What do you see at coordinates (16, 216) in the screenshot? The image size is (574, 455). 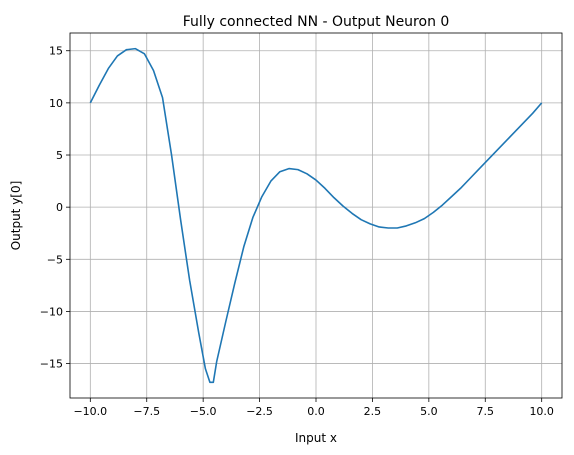 I see `y-axis-label: Output y[0]` at bounding box center [16, 216].